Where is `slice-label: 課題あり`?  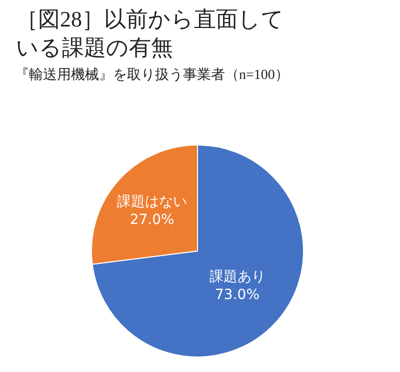
slice-label: 課題あり is located at coordinates (237, 276).